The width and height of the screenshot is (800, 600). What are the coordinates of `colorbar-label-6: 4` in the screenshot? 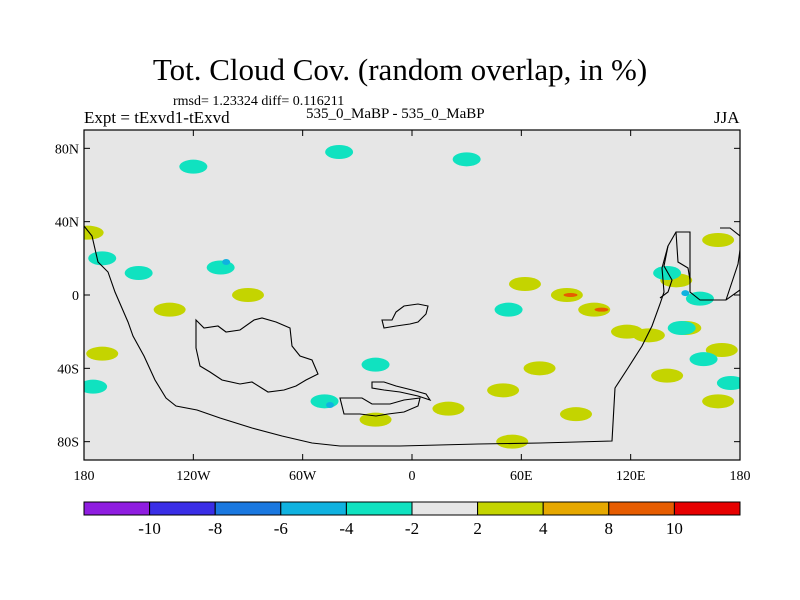 It's located at (543, 528).